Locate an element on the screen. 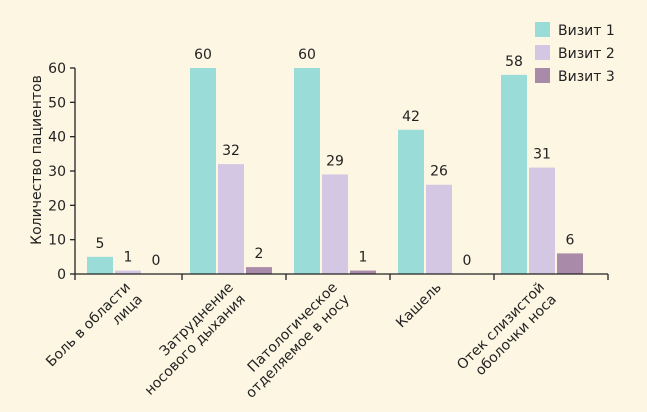  category-label-4: Кашель is located at coordinates (419, 306).